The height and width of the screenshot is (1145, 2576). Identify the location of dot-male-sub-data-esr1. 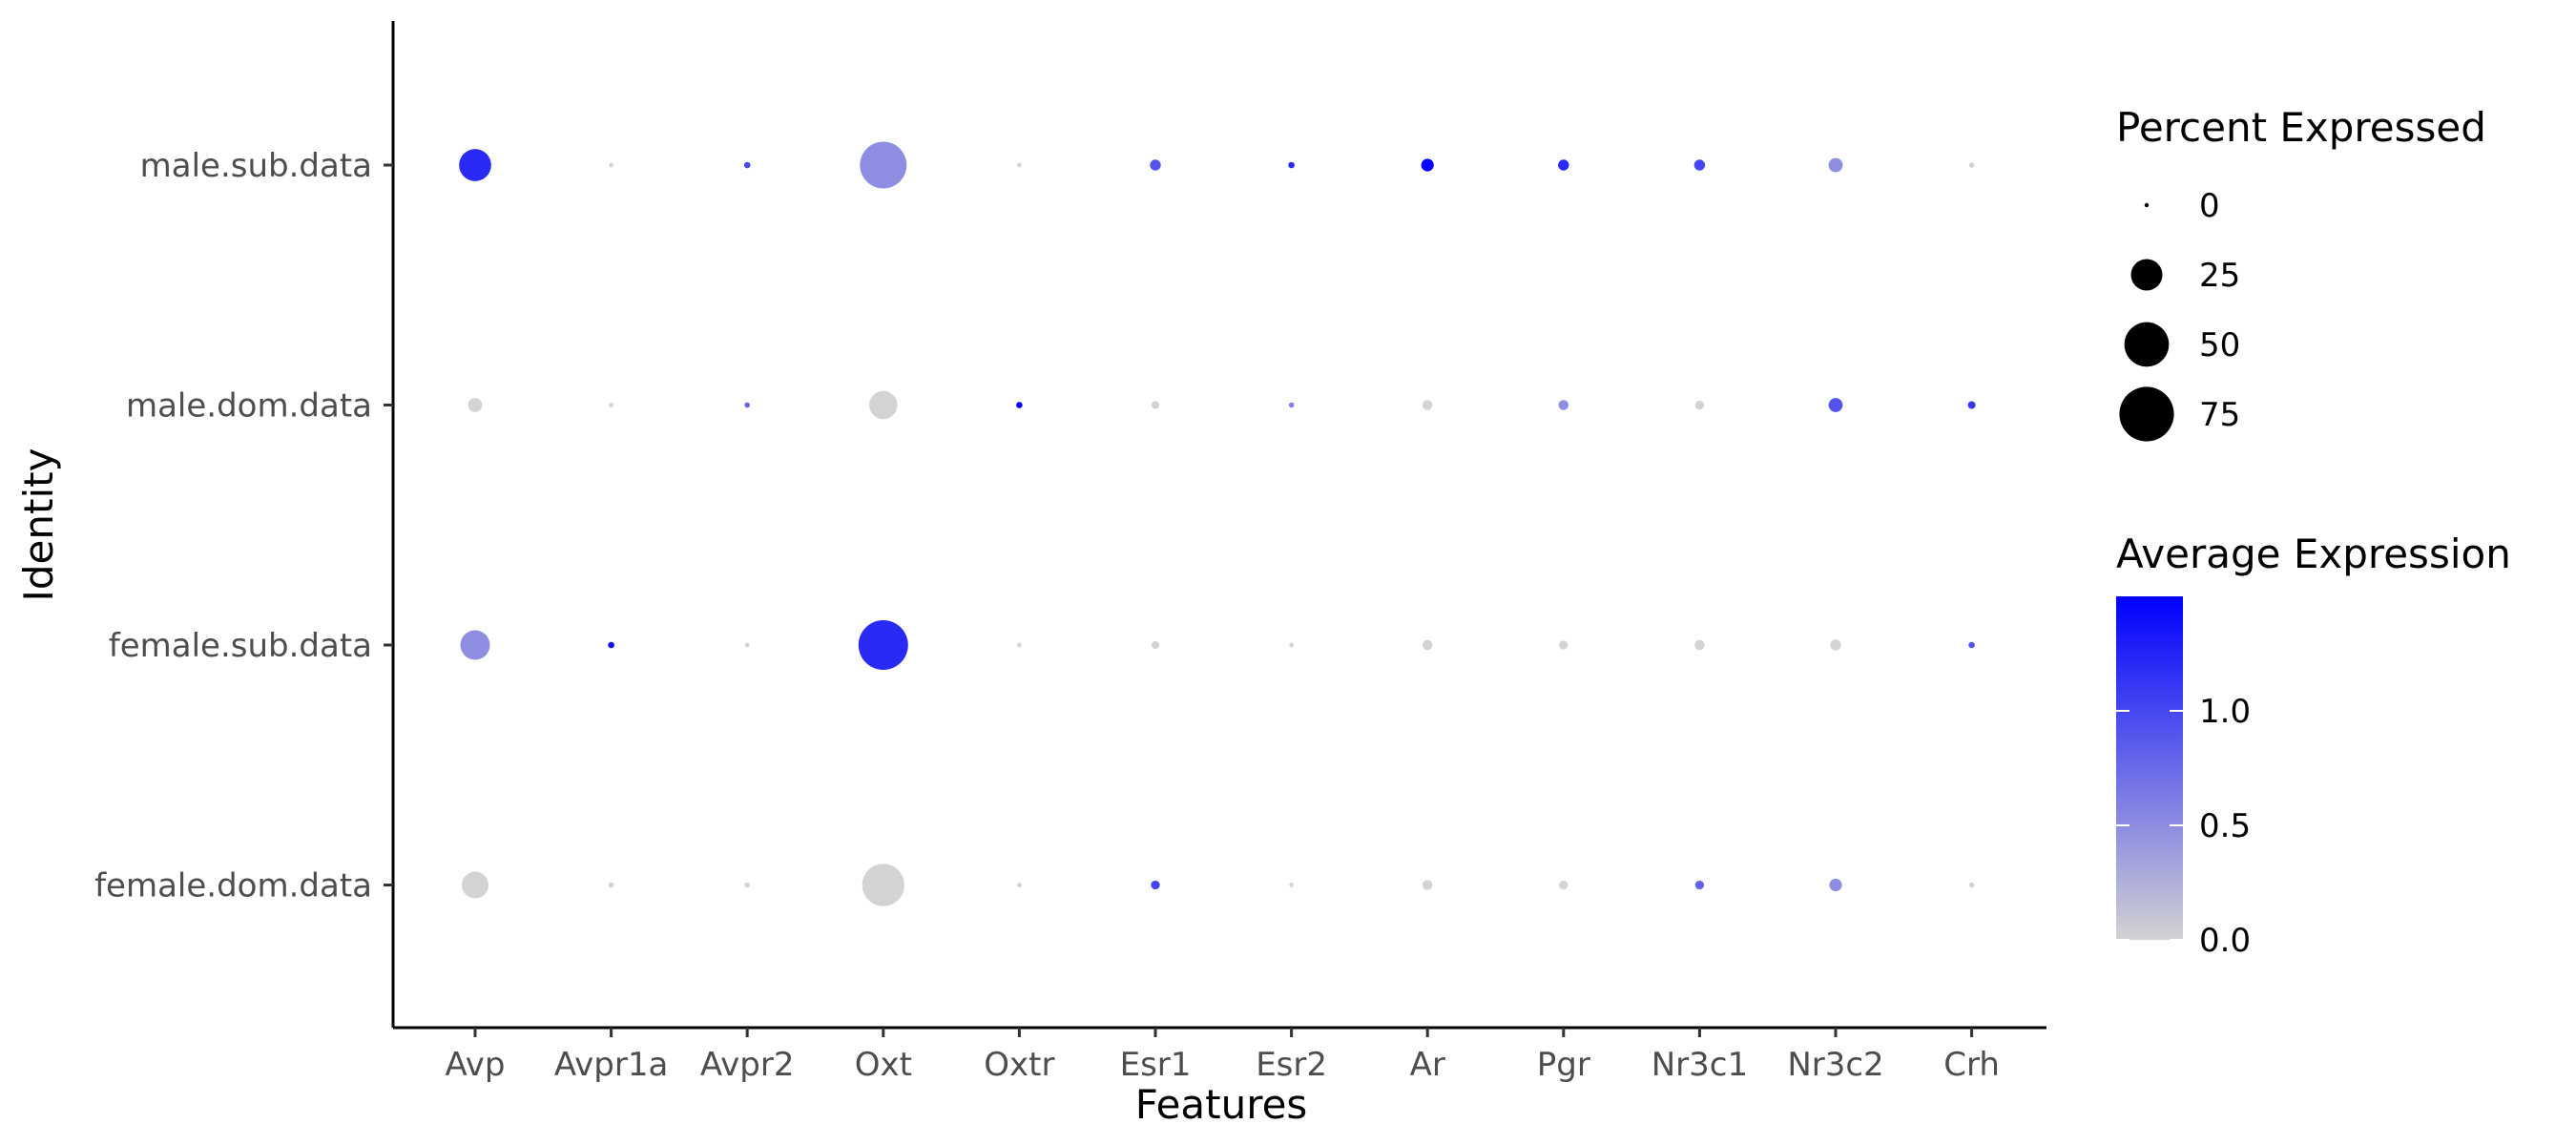
(1155, 165).